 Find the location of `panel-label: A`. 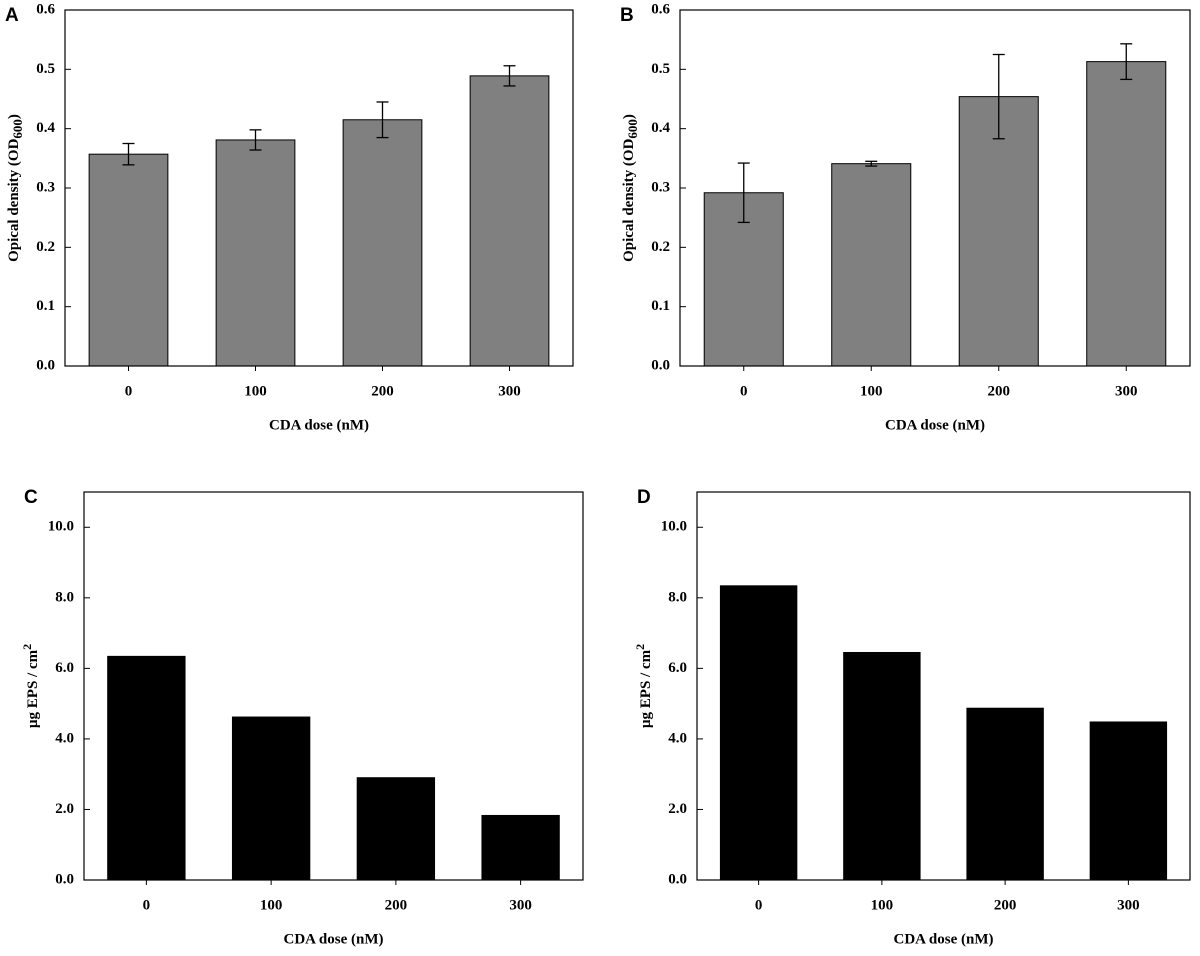

panel-label: A is located at coordinates (12, 15).